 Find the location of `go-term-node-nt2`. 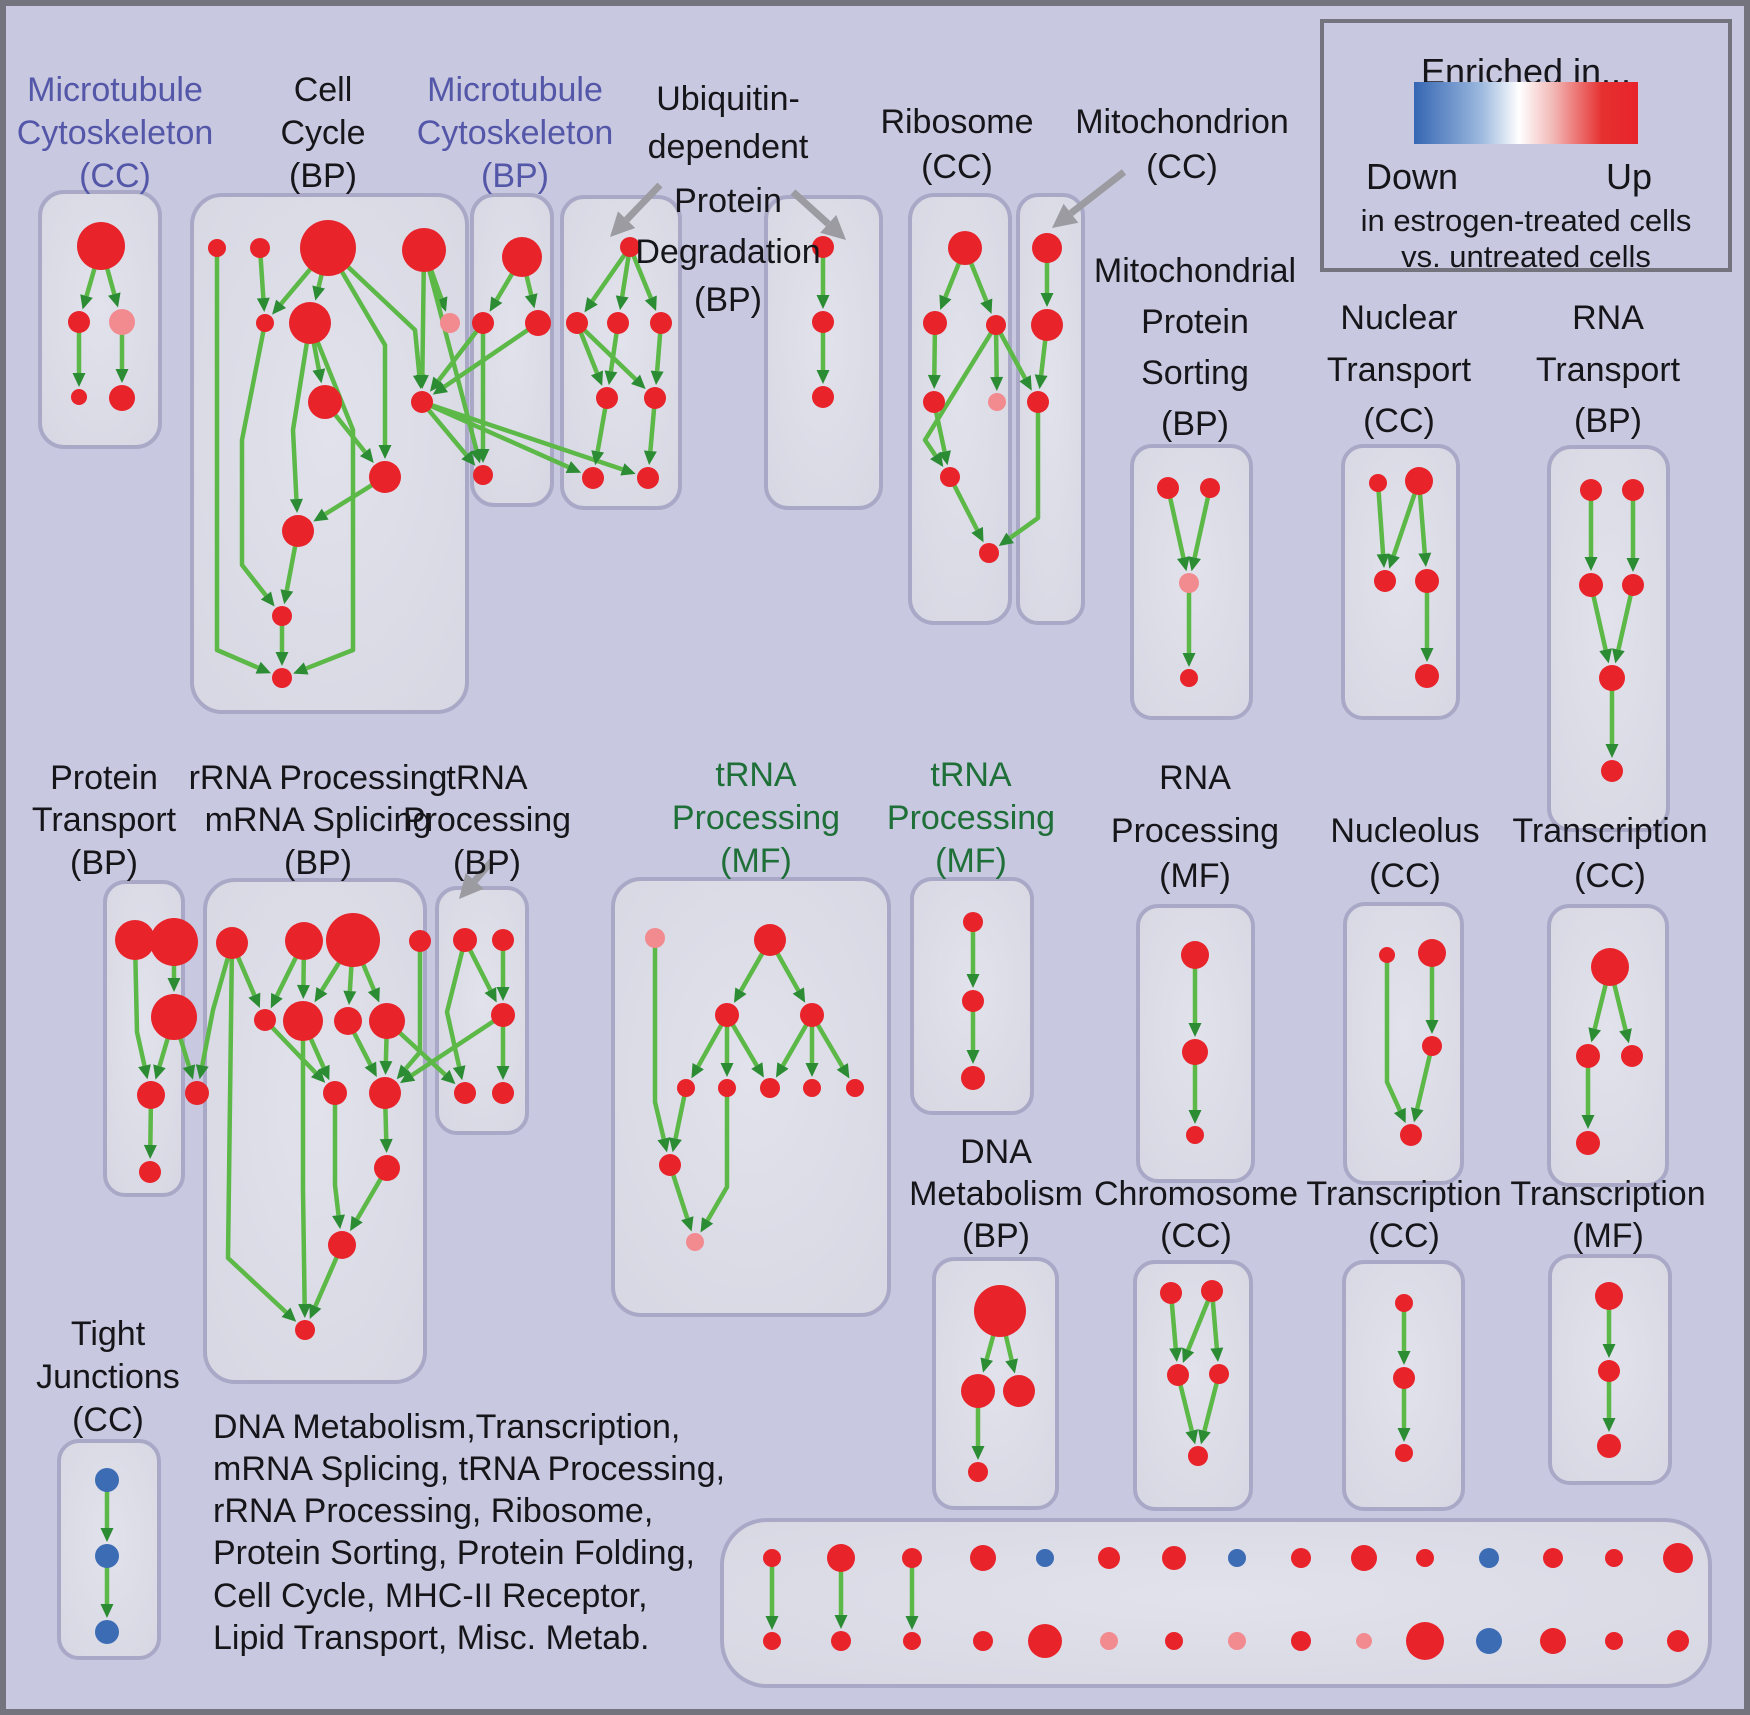

go-term-node-nt2 is located at coordinates (1419, 481).